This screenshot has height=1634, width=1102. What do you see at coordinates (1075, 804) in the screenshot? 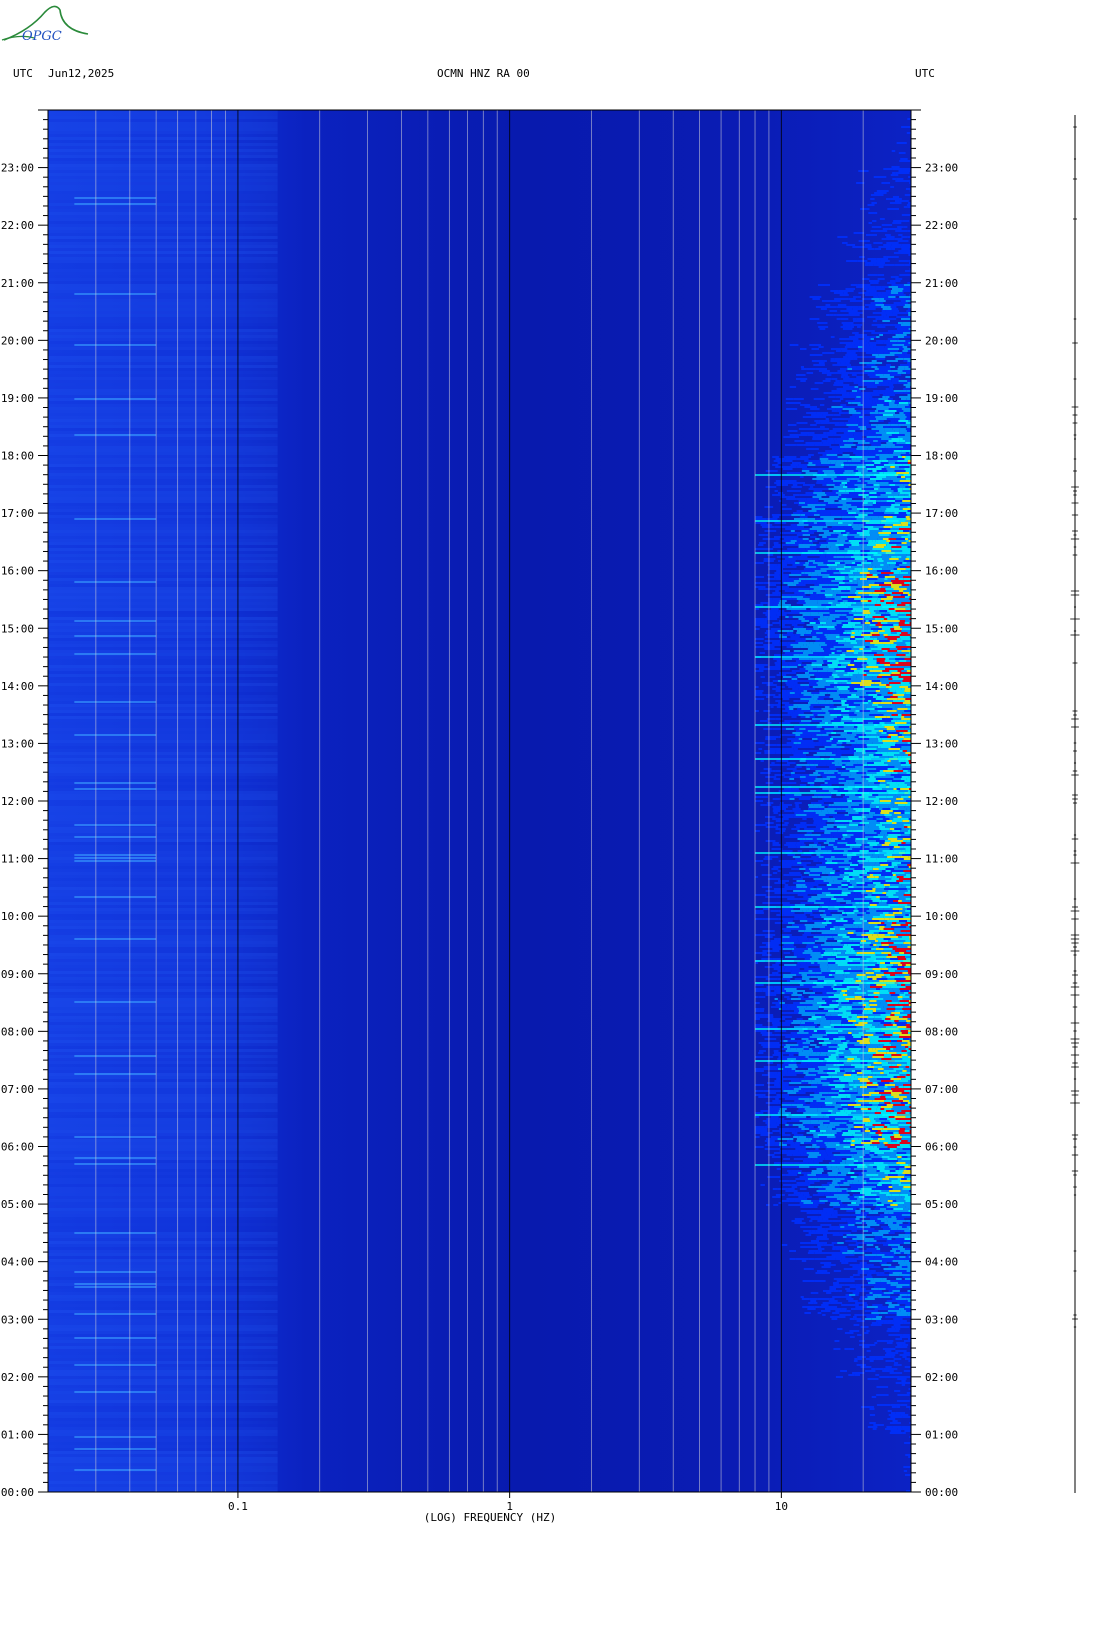
I see `seismogram-trace` at bounding box center [1075, 804].